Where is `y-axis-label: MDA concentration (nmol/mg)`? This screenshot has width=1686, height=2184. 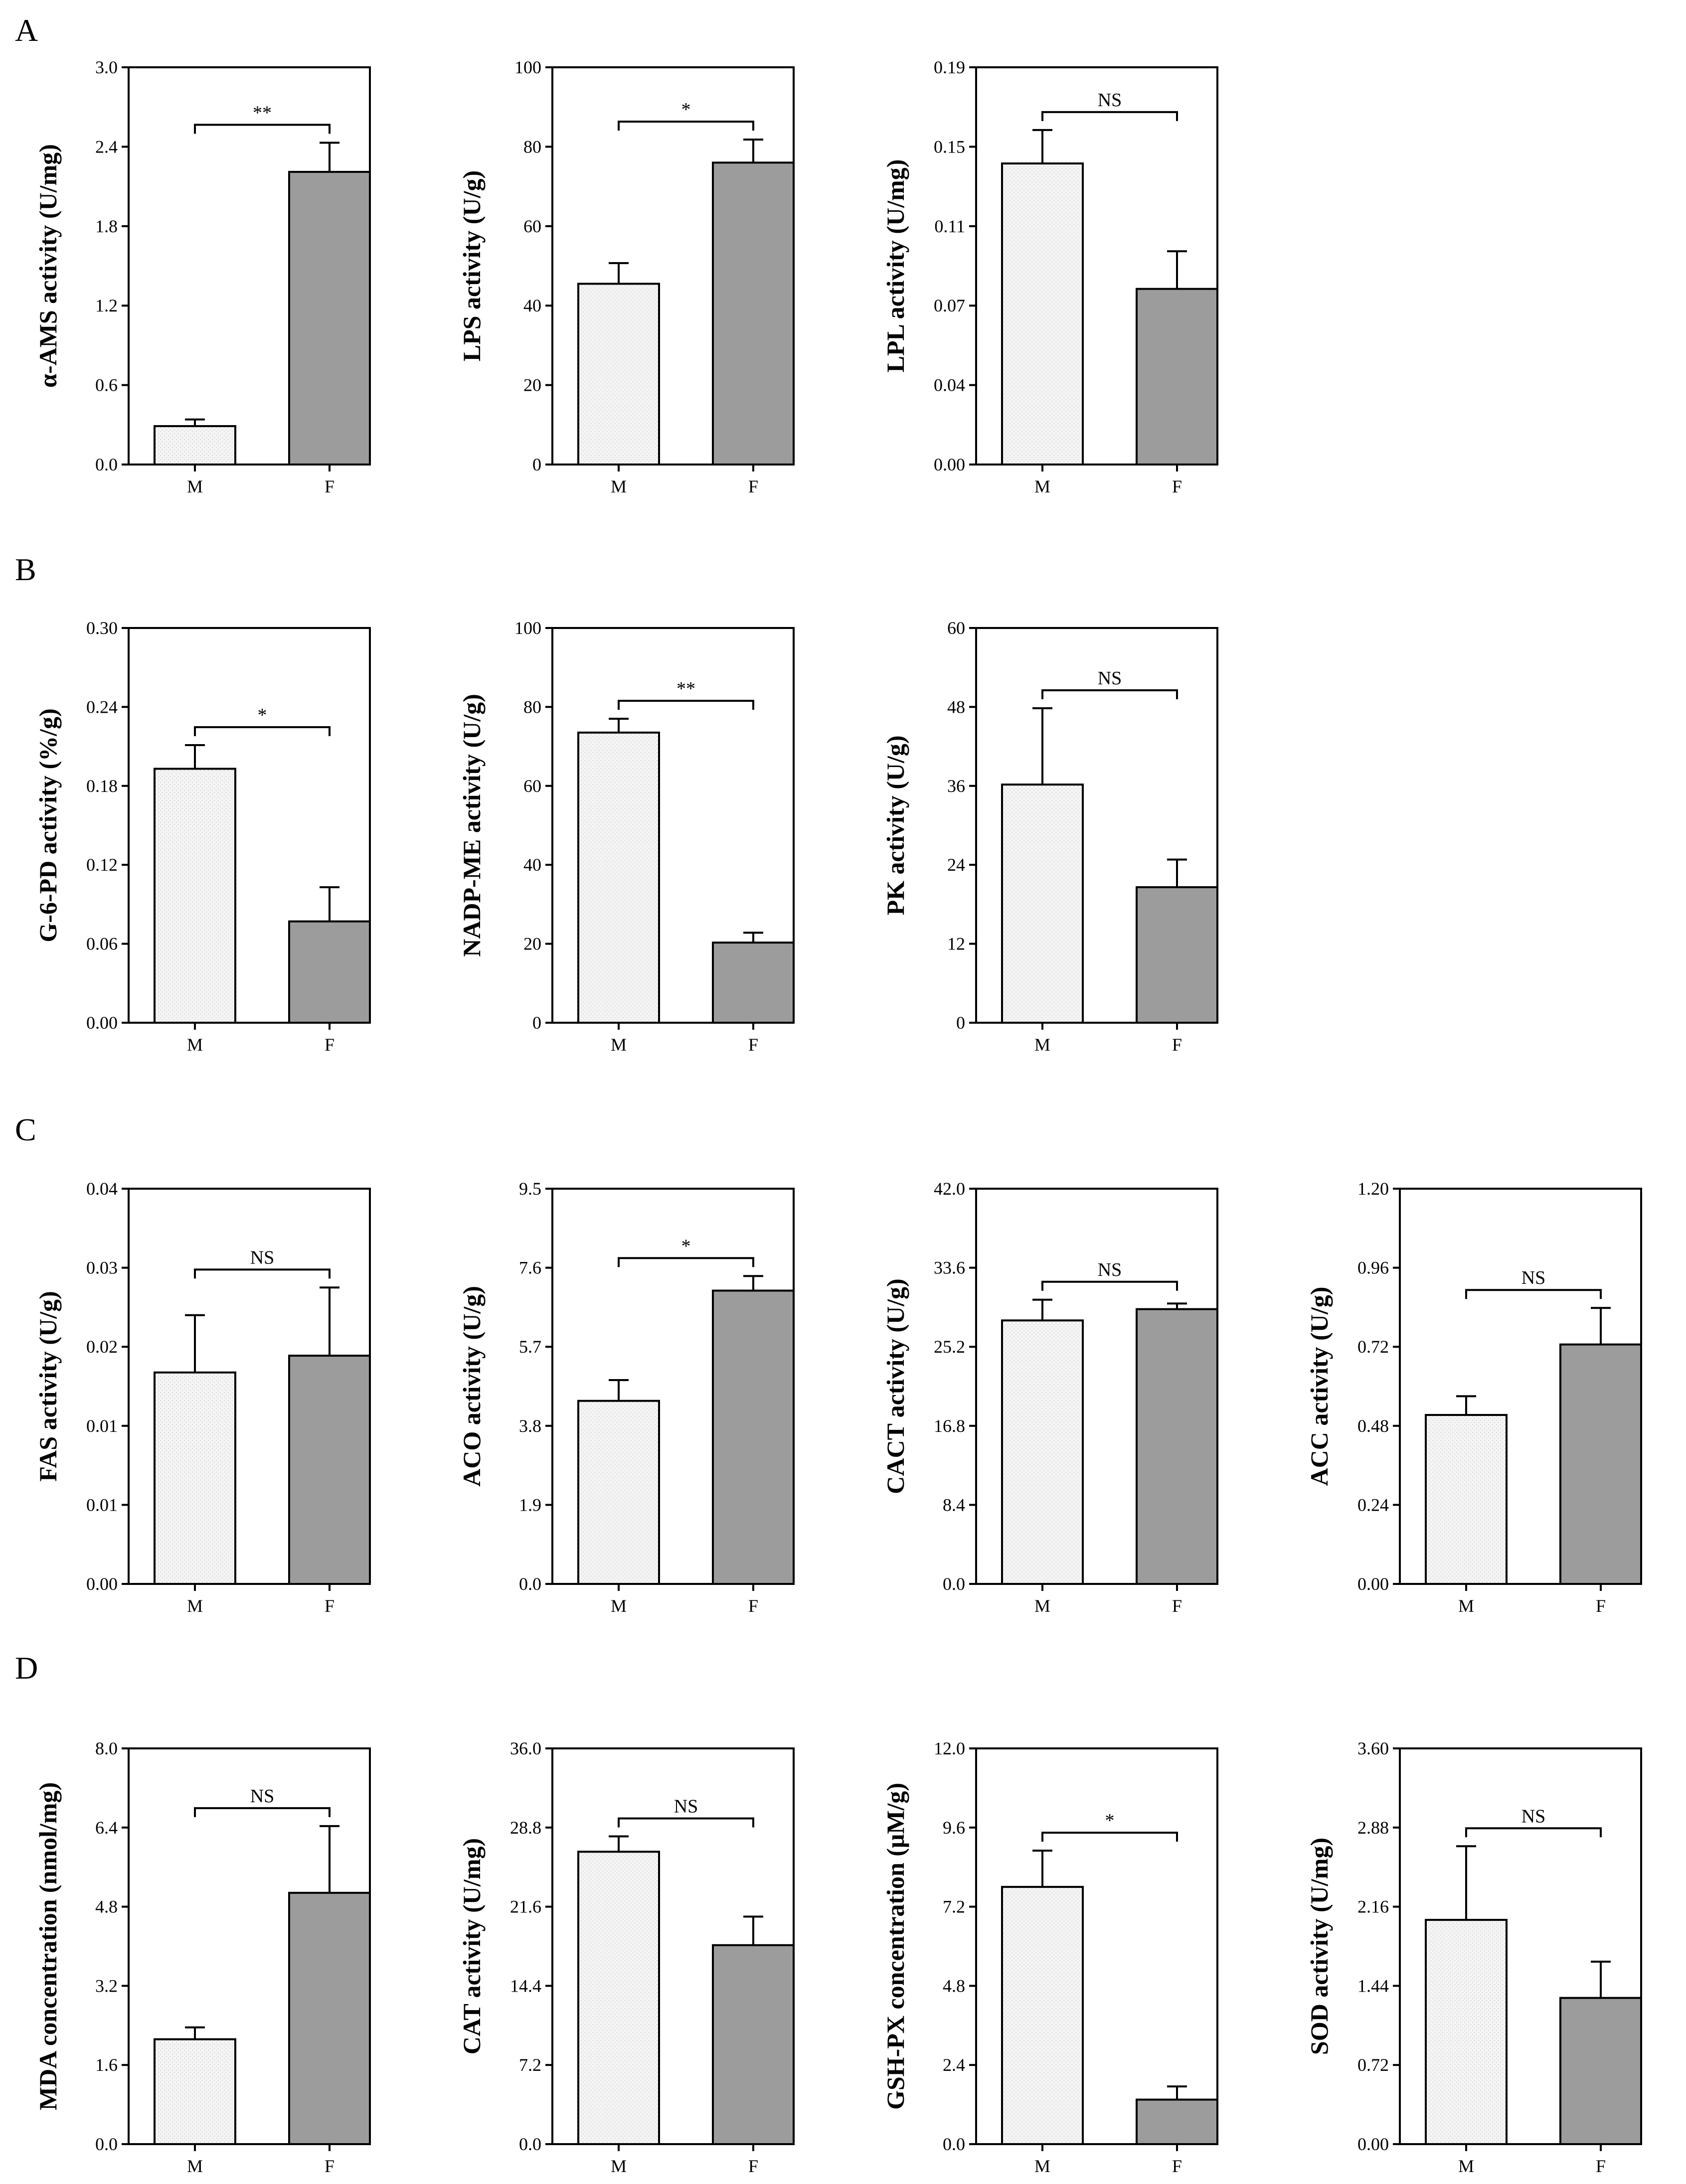 y-axis-label: MDA concentration (nmol/mg) is located at coordinates (48, 1946).